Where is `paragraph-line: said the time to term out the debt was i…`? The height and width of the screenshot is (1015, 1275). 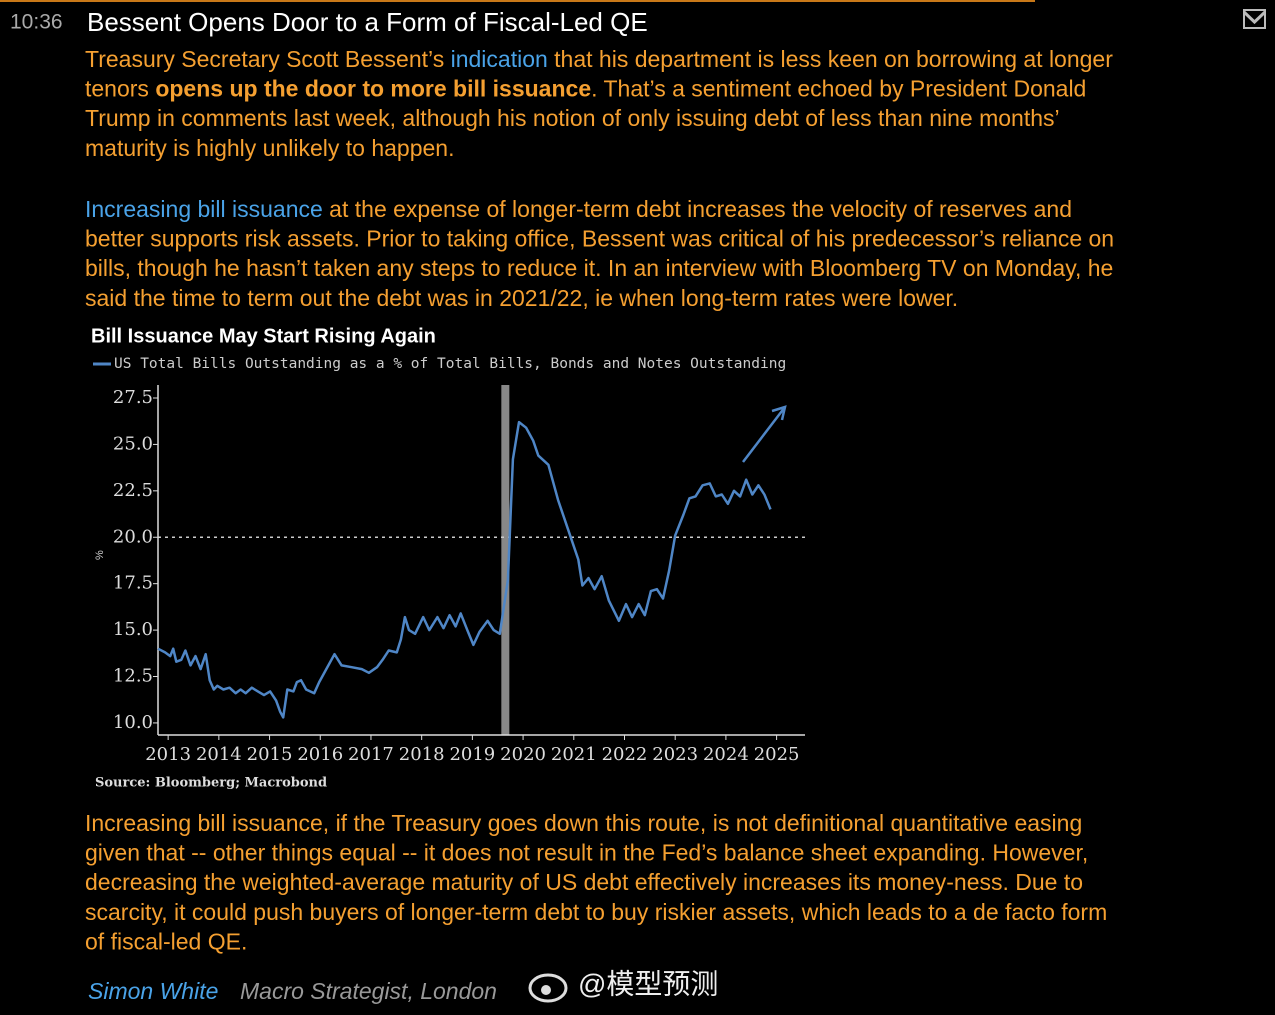
paragraph-line: said the time to term out the debt was i… is located at coordinates (521, 298).